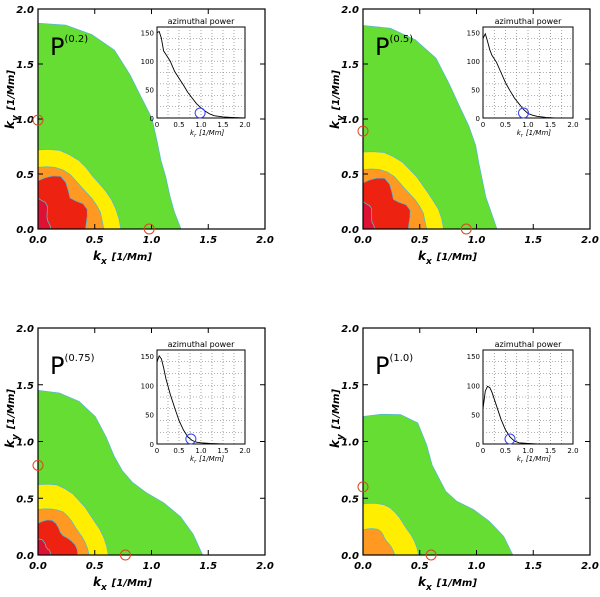 This screenshot has height=597, width=600. I want to click on panel-label: P(0.75), so click(72, 366).